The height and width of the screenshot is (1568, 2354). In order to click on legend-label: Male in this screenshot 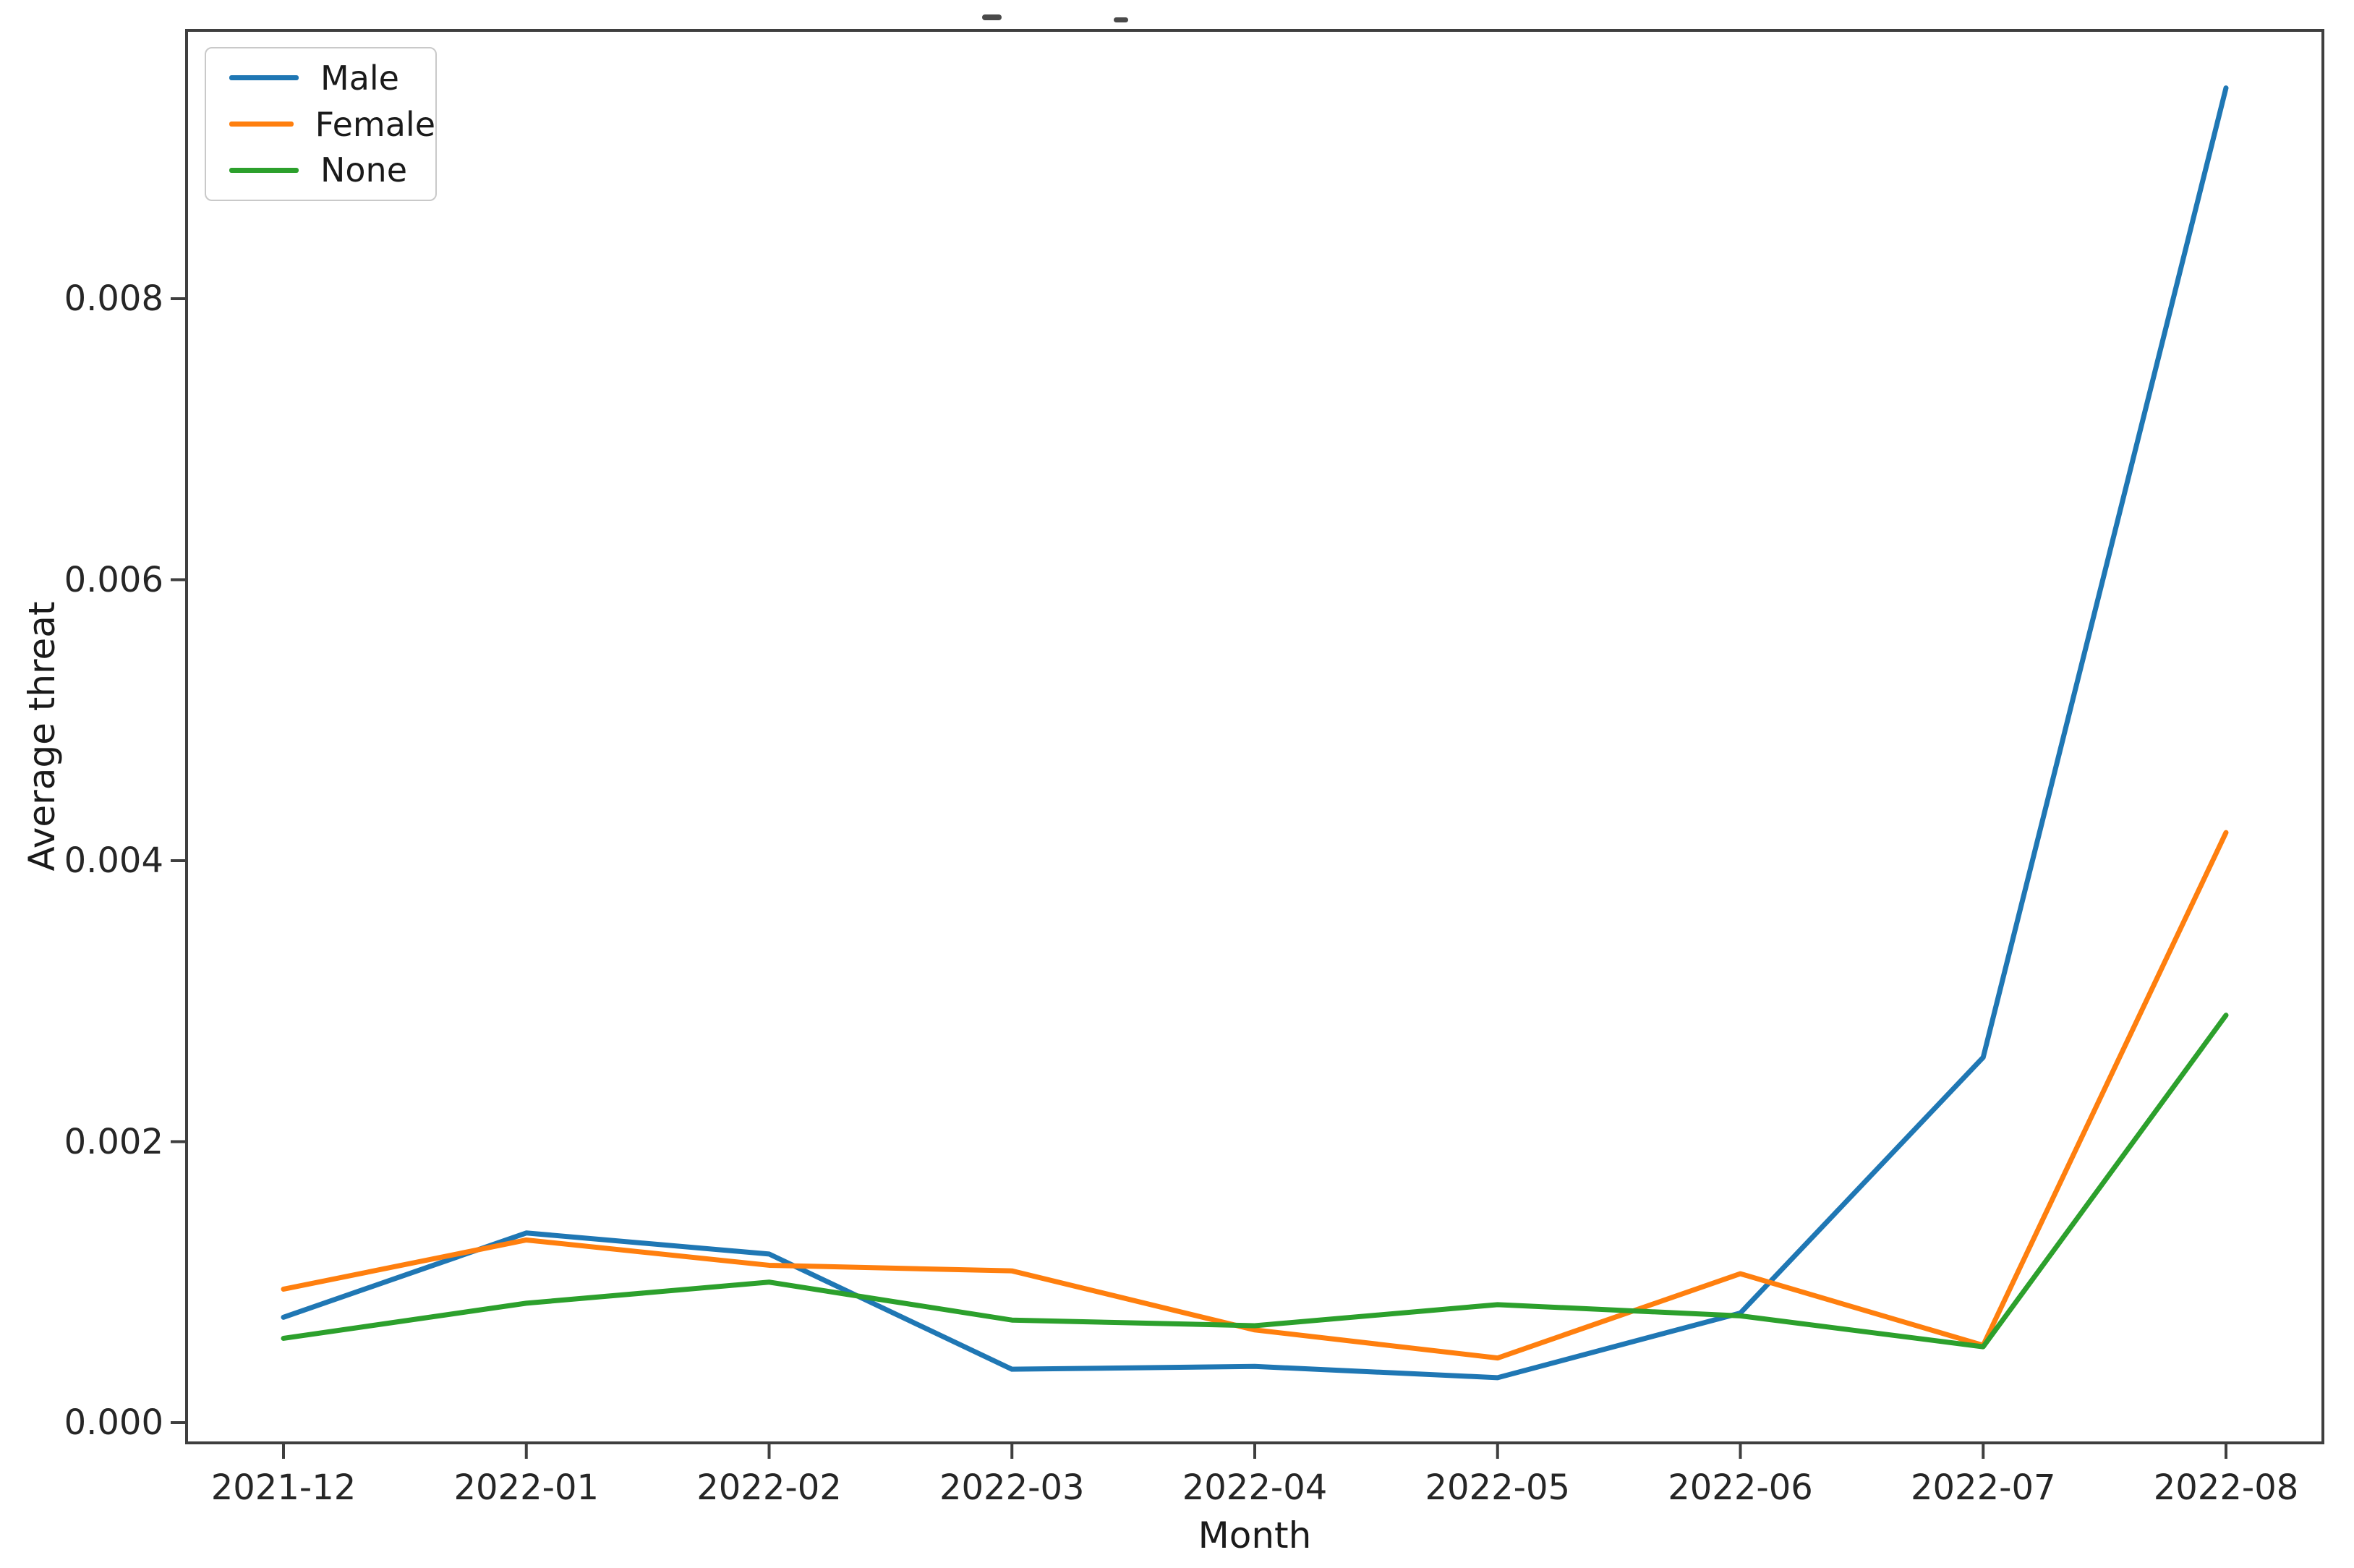, I will do `click(359, 78)`.